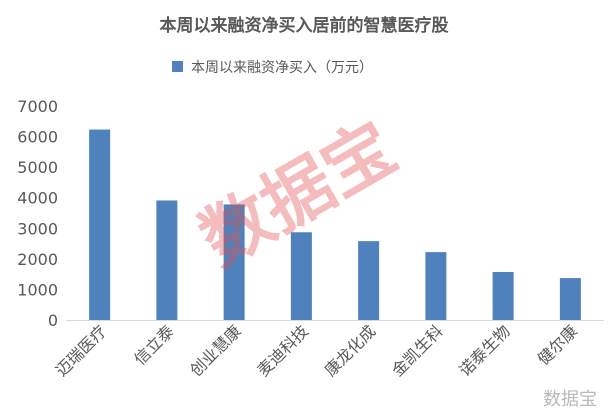 The width and height of the screenshot is (609, 420). I want to click on x-tick-label: 迈瑞医疗, so click(81, 350).